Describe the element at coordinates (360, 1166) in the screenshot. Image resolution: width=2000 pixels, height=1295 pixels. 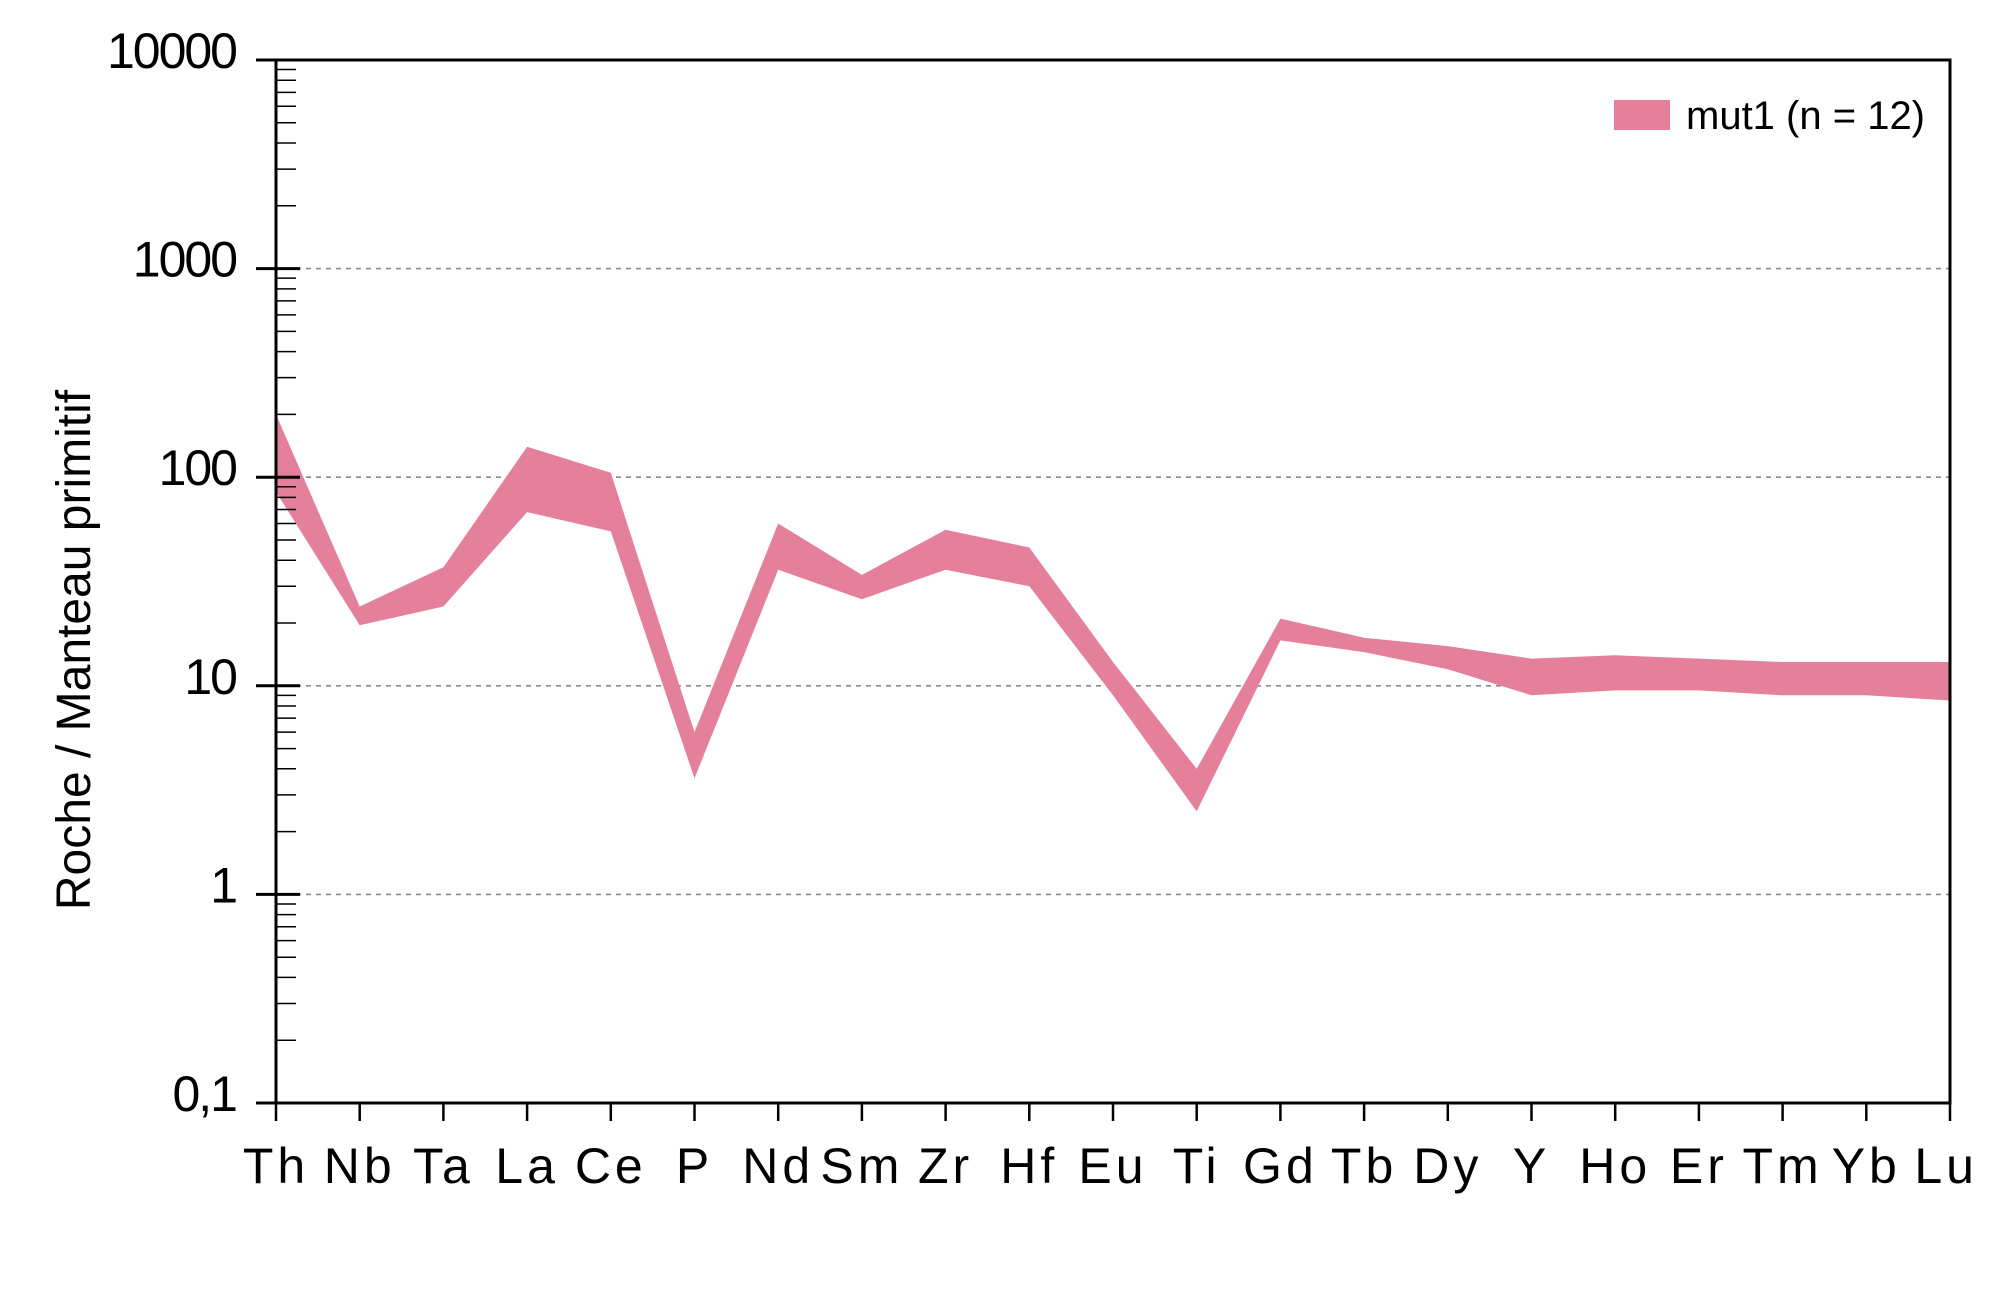
I see `x-tick-label: Nb` at that location.